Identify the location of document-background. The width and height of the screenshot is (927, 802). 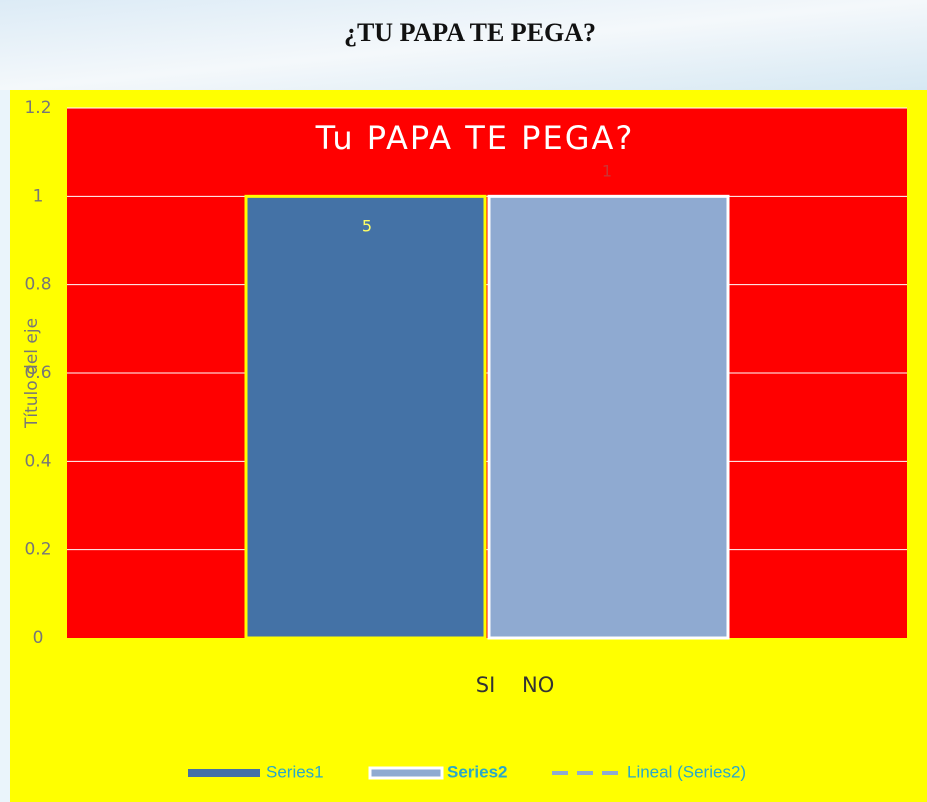
(463, 45).